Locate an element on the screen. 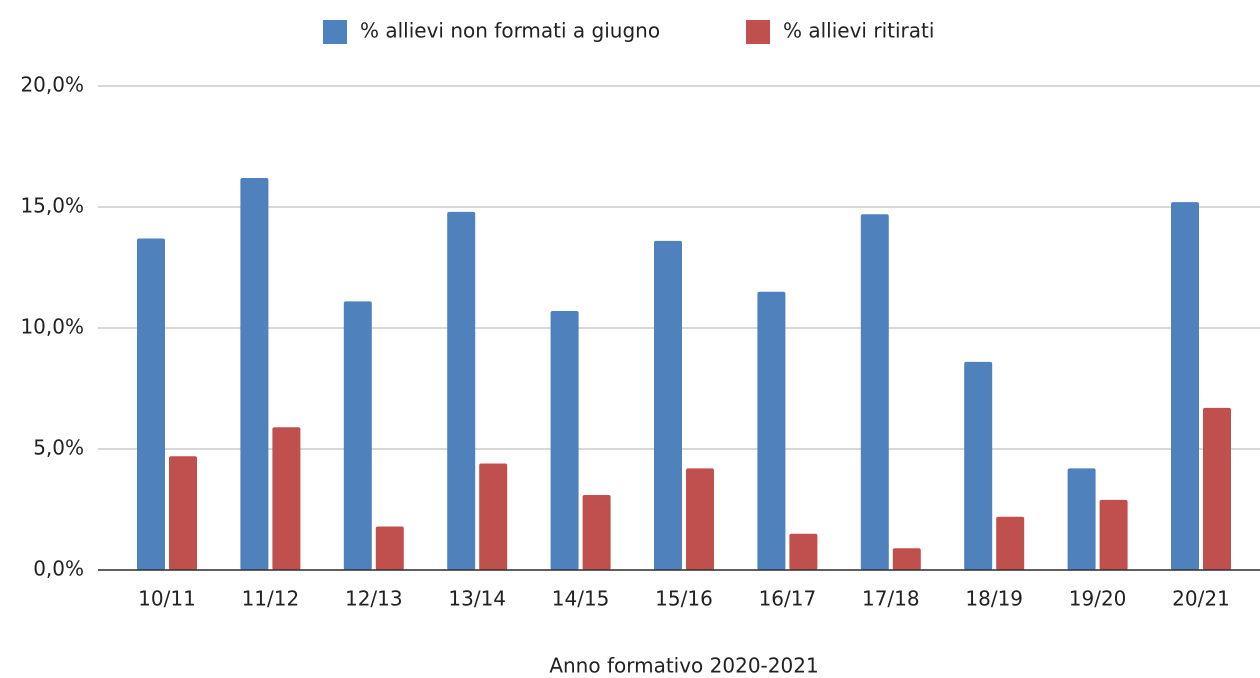 The width and height of the screenshot is (1260, 678). x-tick-label: 10/11 is located at coordinates (167, 599).